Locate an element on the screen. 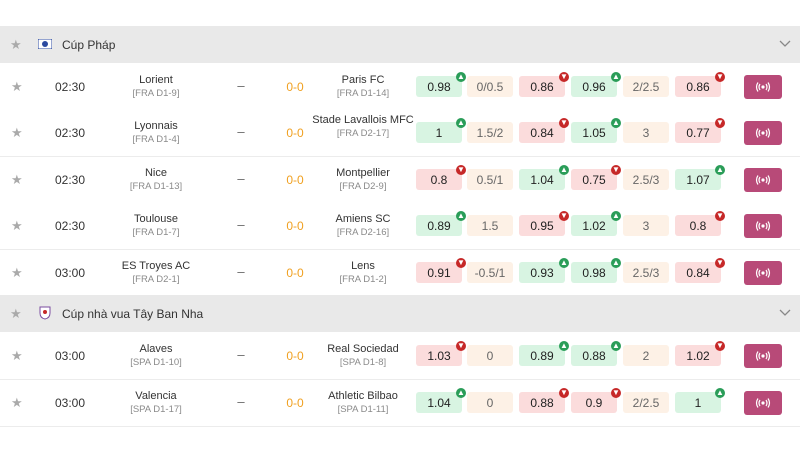 This screenshot has width=800, height=450. home-team: Valencia [SPA D1-17] is located at coordinates (156, 403).